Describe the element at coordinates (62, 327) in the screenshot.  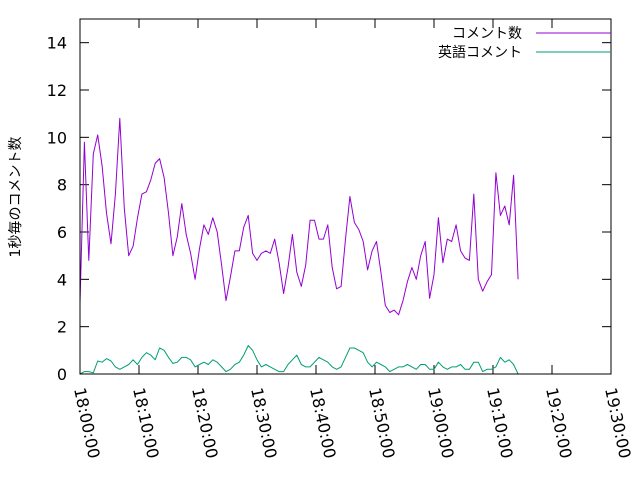
I see `y-tick-label: 2` at that location.